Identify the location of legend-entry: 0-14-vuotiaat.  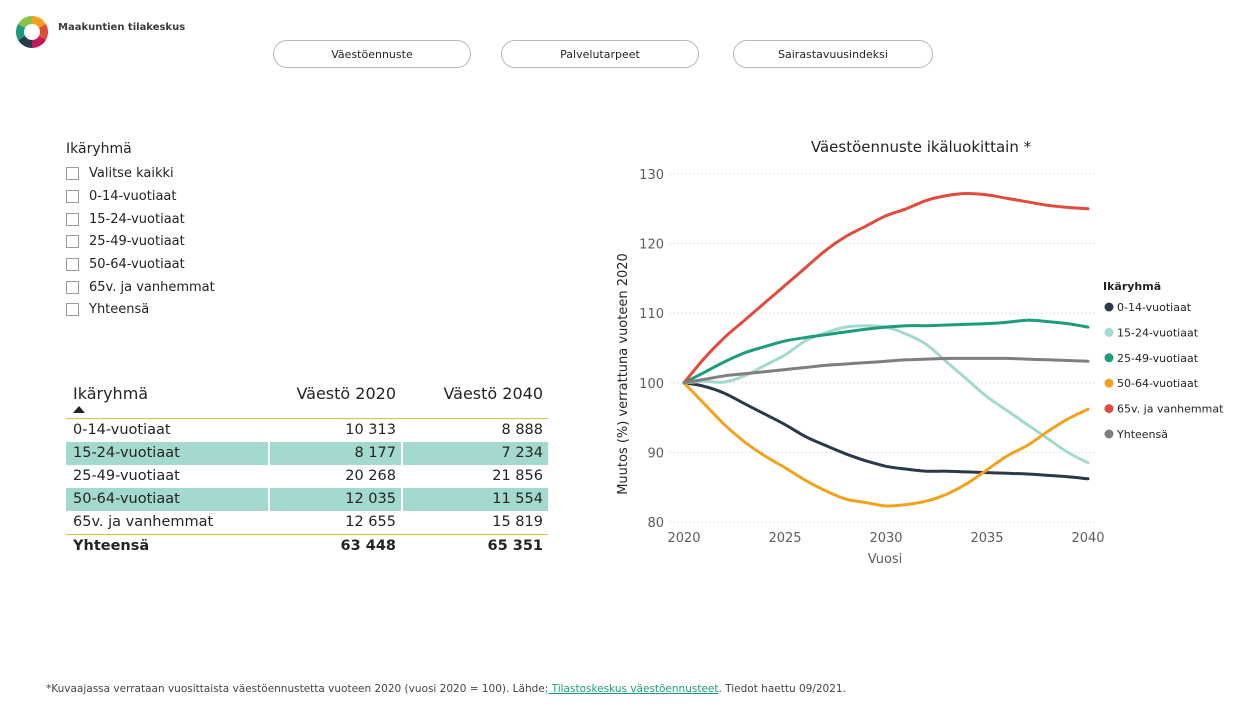
(1154, 307).